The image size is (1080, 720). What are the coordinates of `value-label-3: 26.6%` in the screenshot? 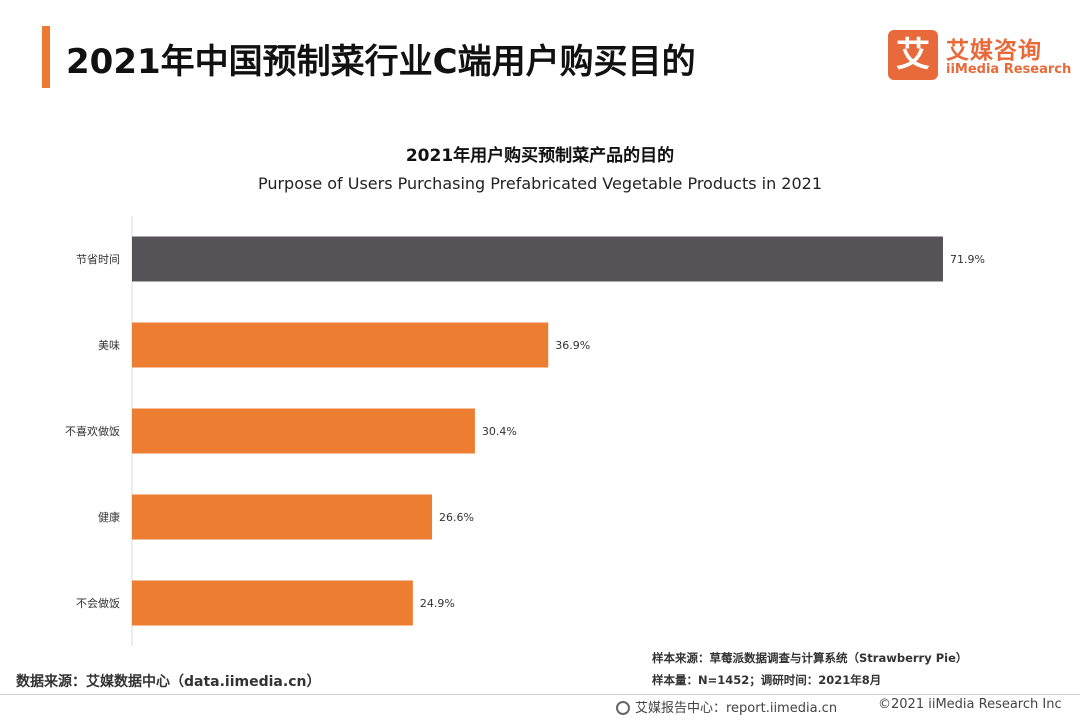 It's located at (456, 517).